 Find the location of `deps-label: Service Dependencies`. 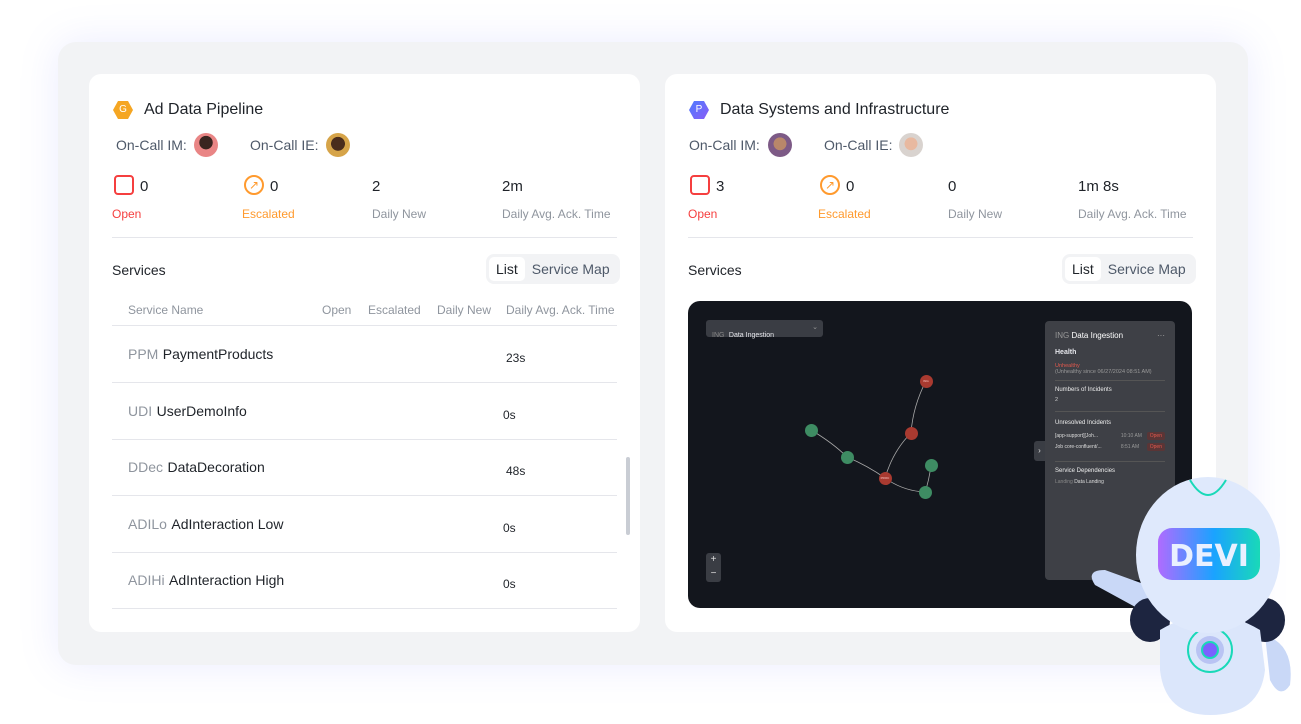

deps-label: Service Dependencies is located at coordinates (1085, 471).